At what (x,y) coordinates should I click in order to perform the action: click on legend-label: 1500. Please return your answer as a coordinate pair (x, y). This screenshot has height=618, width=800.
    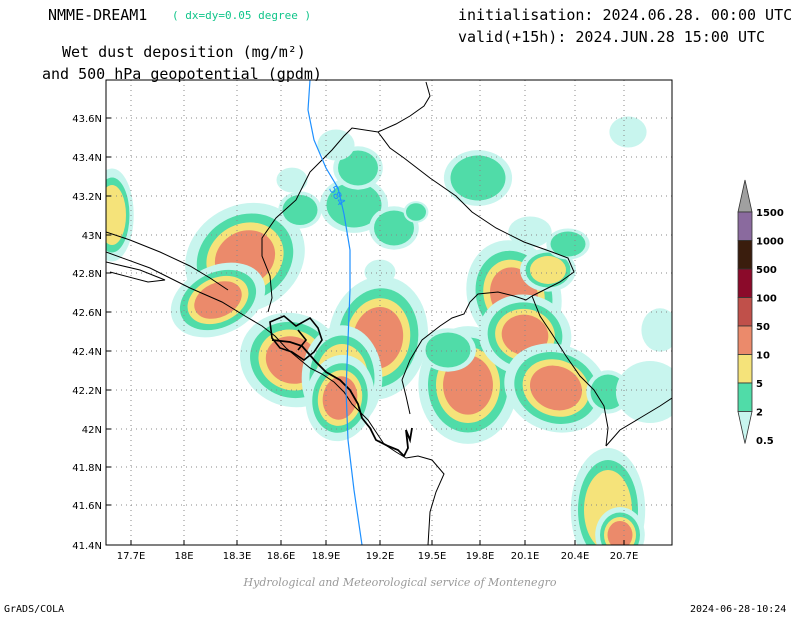
    Looking at the image, I should click on (770, 213).